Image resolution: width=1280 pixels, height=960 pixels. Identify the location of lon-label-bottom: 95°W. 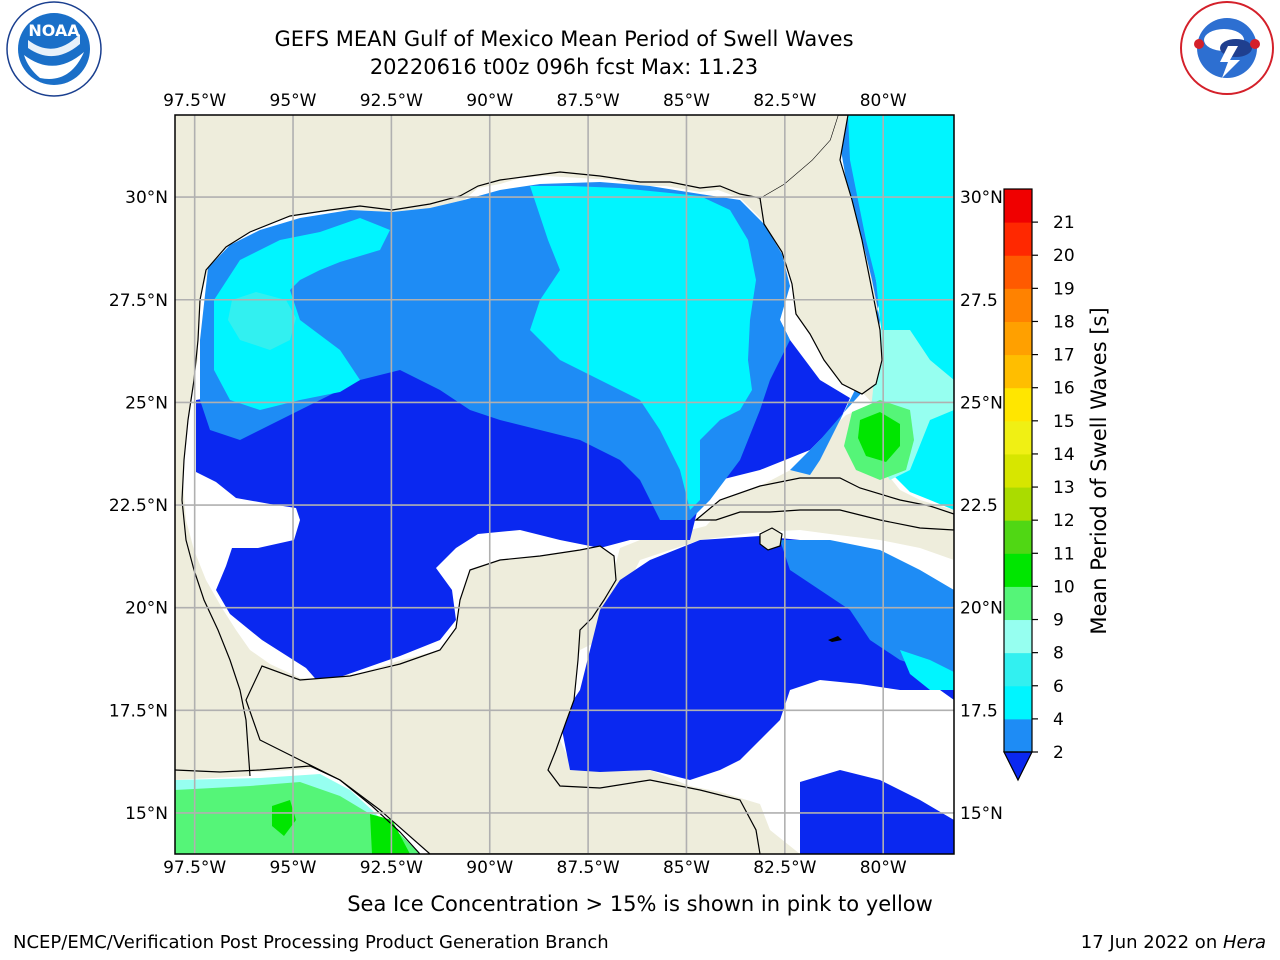
(293, 868).